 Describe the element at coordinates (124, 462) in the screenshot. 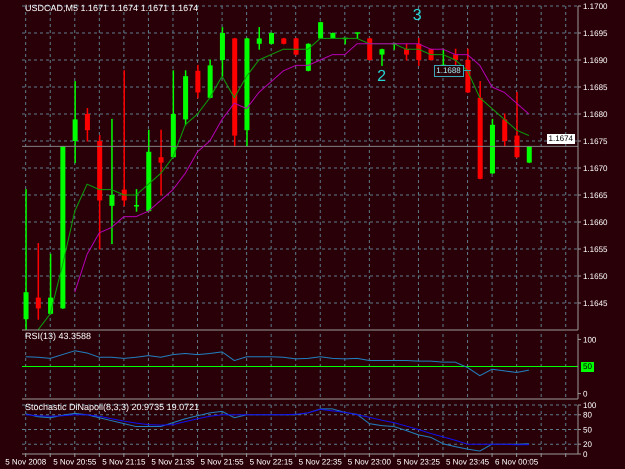

I see `x-tick-label: 5 Nov 21:15` at that location.